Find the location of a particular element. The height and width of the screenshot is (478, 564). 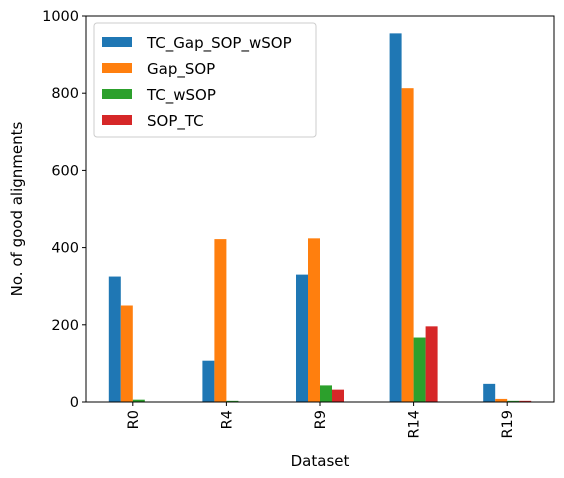

x-axis-label: Dataset is located at coordinates (320, 461).